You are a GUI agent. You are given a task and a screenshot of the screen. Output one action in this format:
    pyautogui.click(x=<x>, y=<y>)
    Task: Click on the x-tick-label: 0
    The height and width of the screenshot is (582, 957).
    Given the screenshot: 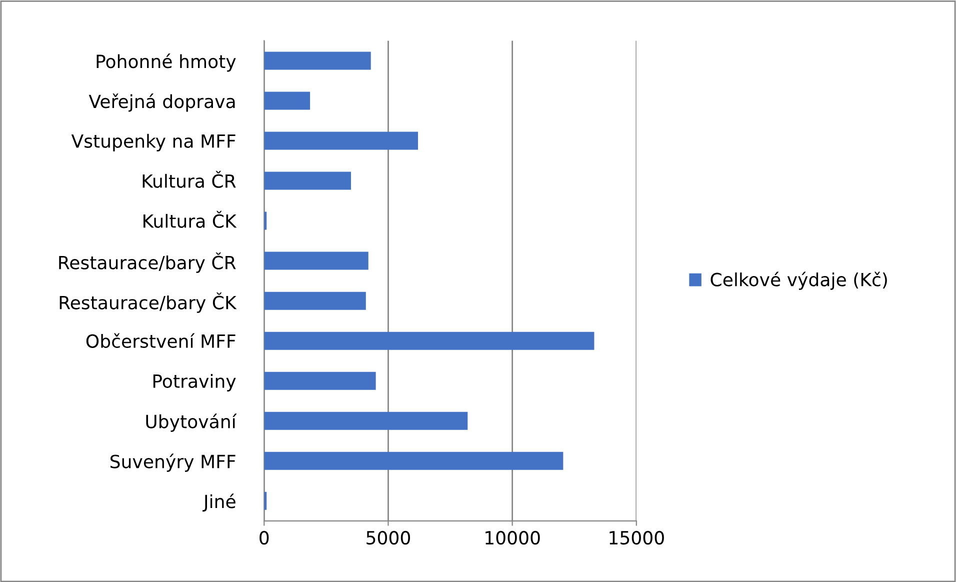 What is the action you would take?
    pyautogui.click(x=264, y=537)
    